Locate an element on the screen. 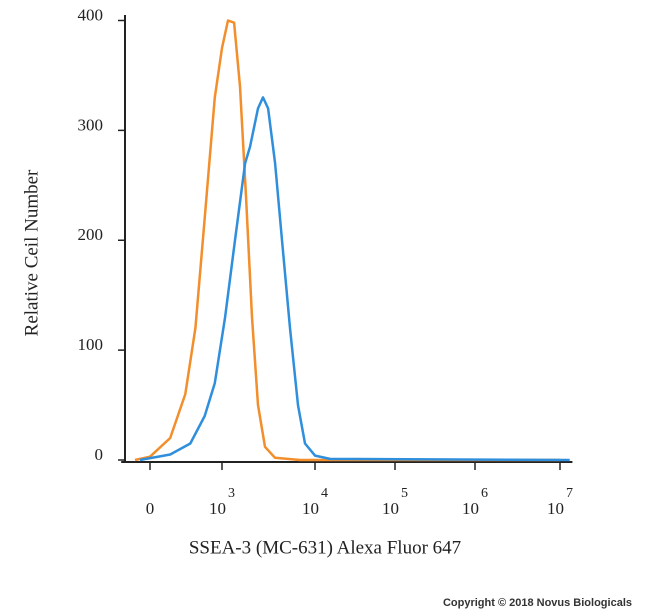 The height and width of the screenshot is (614, 650). x-tick-exponent: 7 is located at coordinates (569, 493).